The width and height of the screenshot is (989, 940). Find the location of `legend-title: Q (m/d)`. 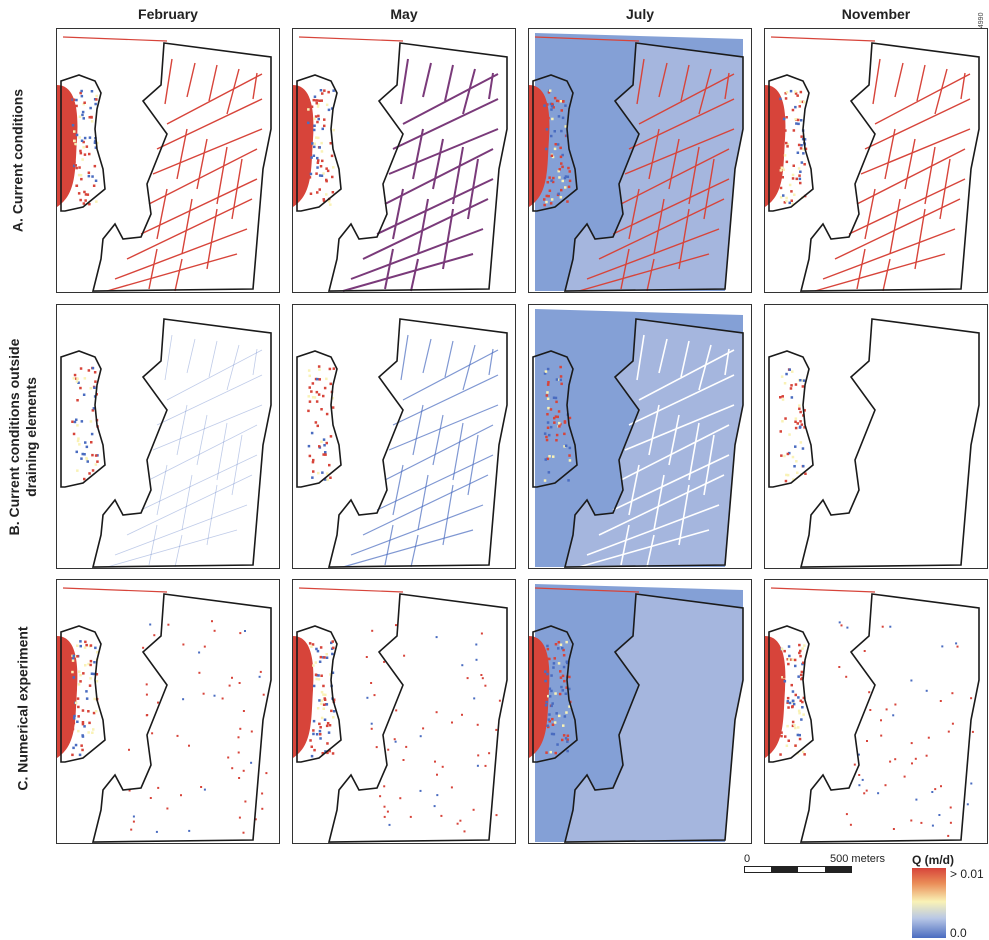

legend-title: Q (m/d) is located at coordinates (933, 860).